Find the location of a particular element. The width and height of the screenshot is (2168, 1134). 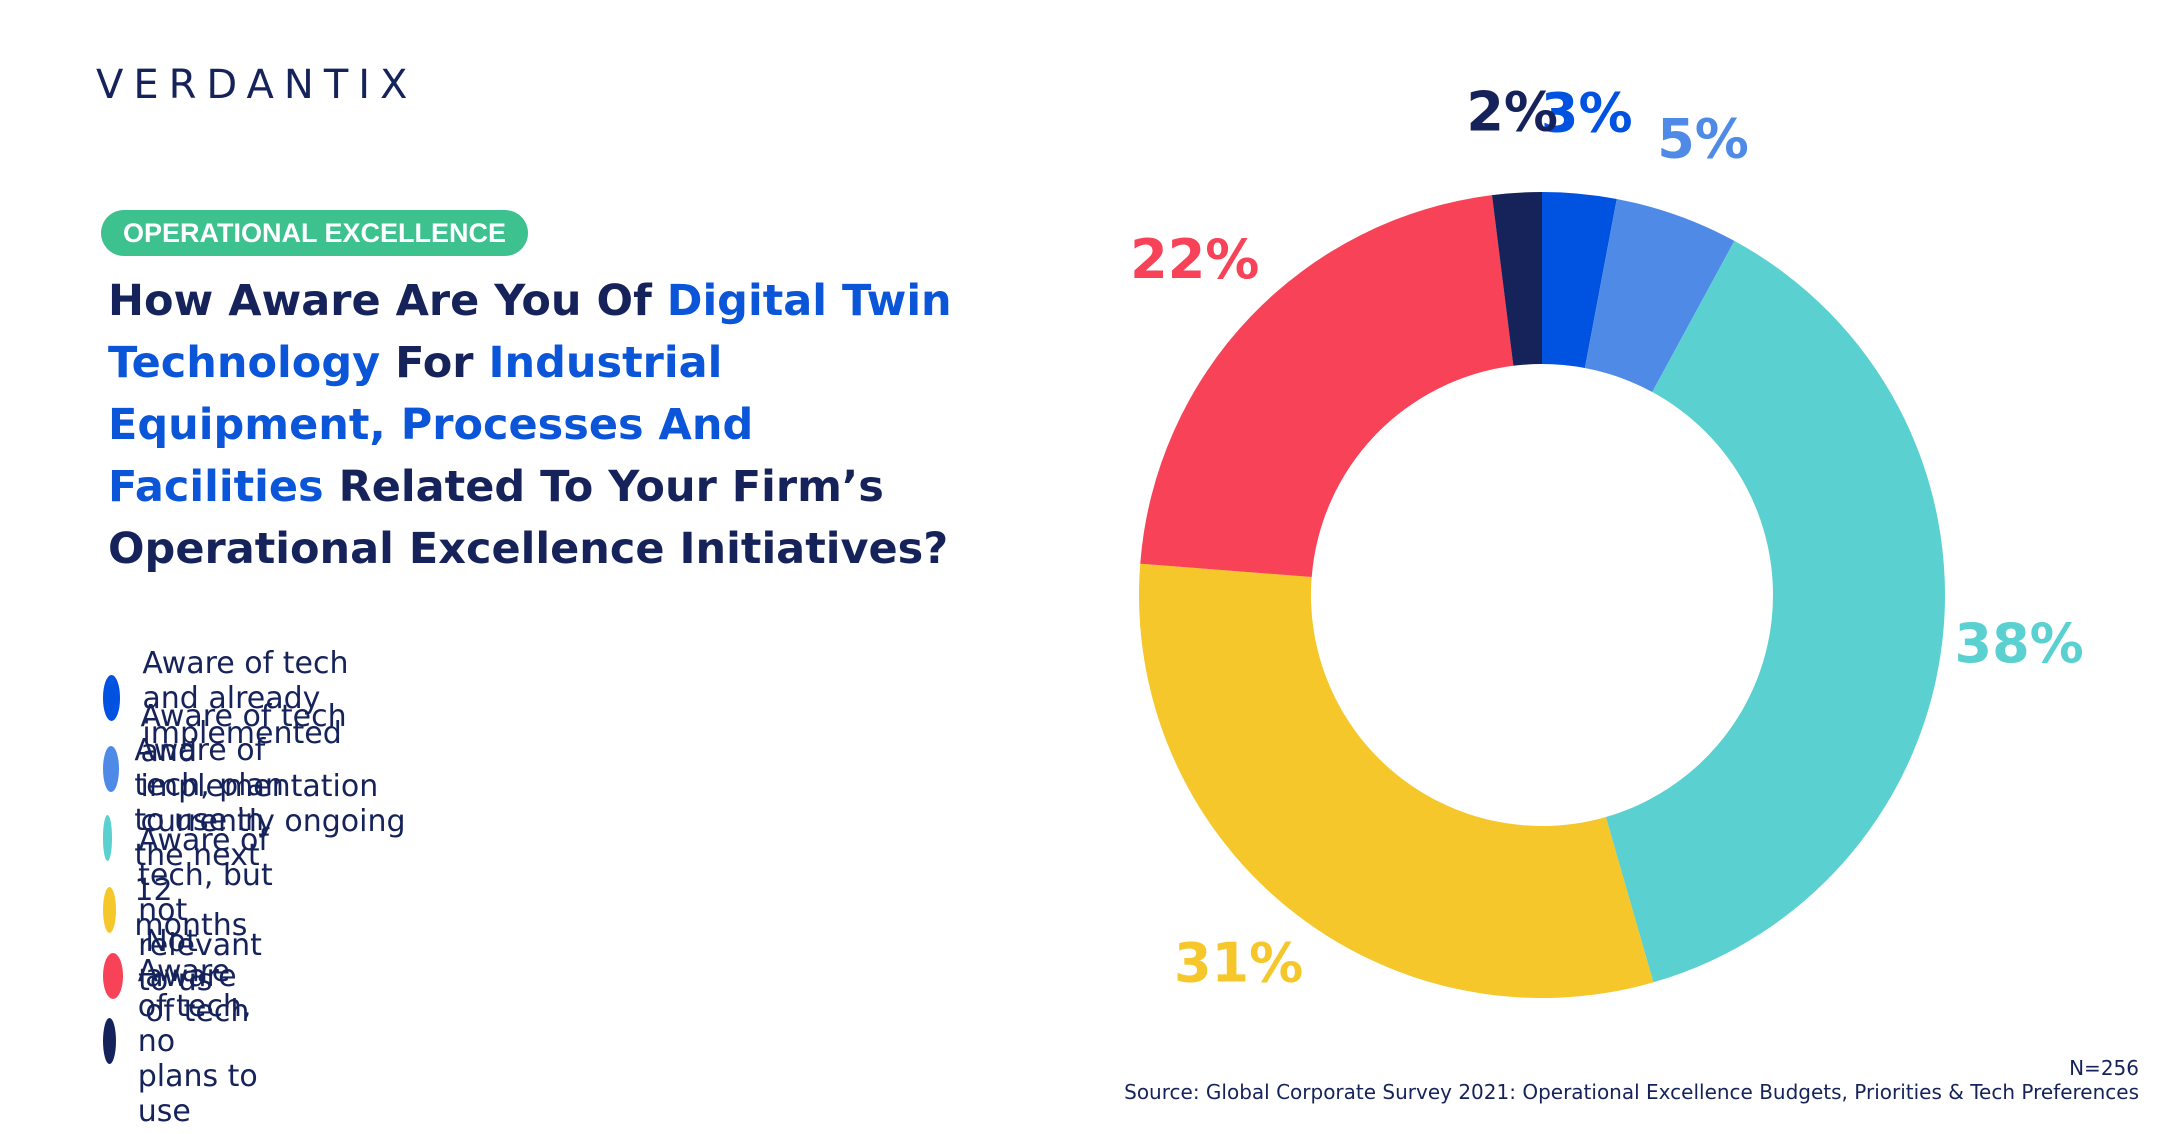

data-label: 5% is located at coordinates (1703, 138).